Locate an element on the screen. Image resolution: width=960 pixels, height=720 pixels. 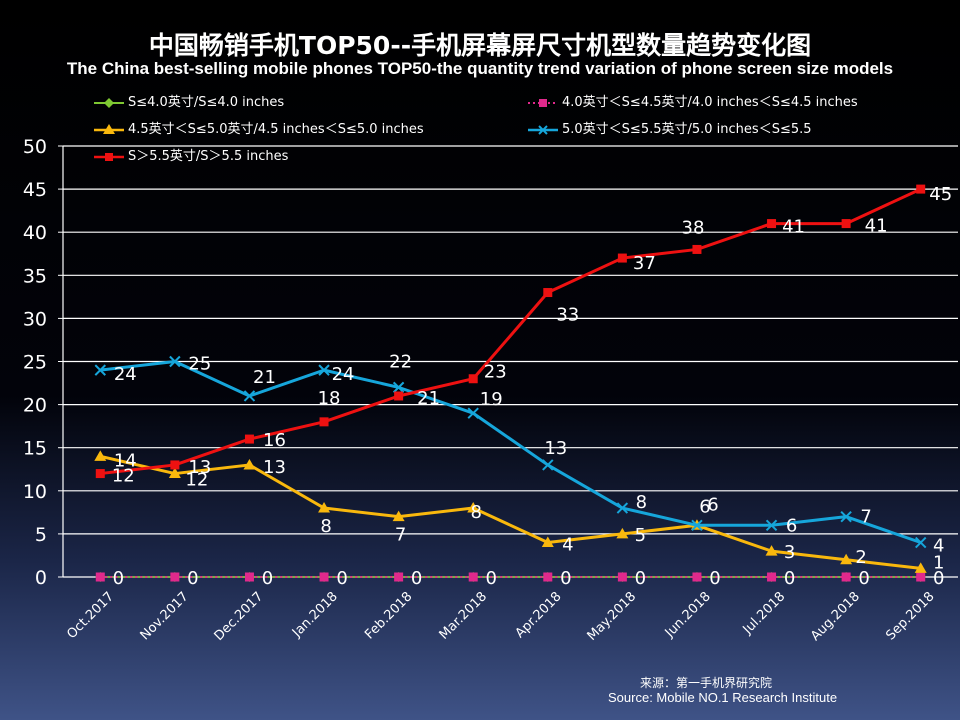
data-label: 4 is located at coordinates (938, 546).